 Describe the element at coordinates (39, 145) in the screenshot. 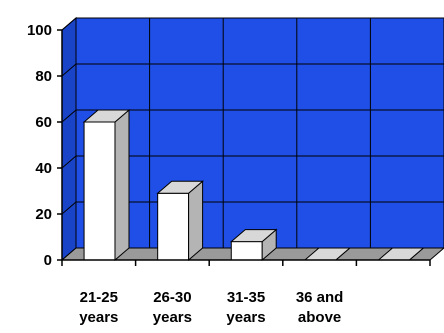

I see `y-axis-tick-labels: 0 20 40 60 80 100` at that location.